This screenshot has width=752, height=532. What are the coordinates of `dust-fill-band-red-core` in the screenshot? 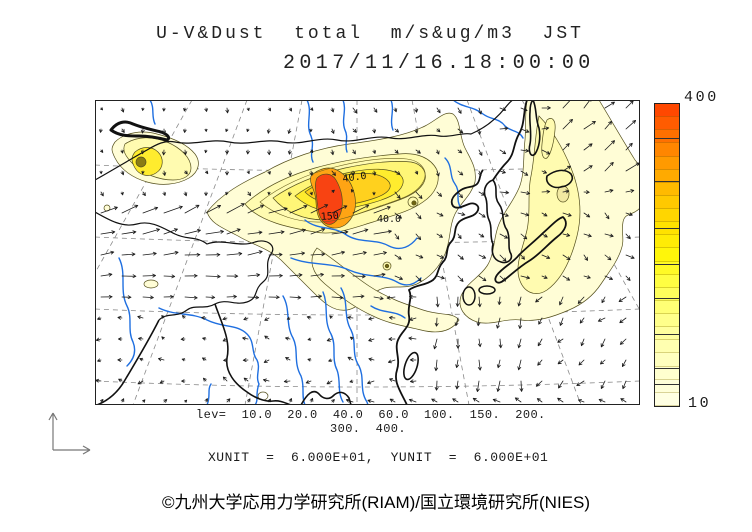 It's located at (329, 199).